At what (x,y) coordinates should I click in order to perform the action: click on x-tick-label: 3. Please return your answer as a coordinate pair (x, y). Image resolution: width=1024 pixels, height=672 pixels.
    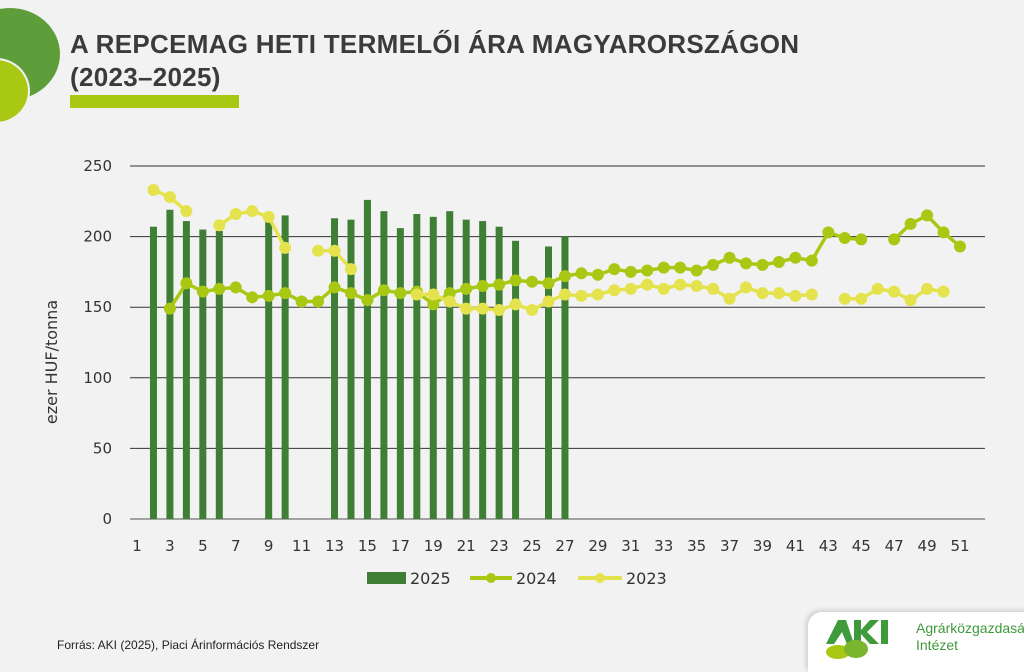
    Looking at the image, I should click on (170, 546).